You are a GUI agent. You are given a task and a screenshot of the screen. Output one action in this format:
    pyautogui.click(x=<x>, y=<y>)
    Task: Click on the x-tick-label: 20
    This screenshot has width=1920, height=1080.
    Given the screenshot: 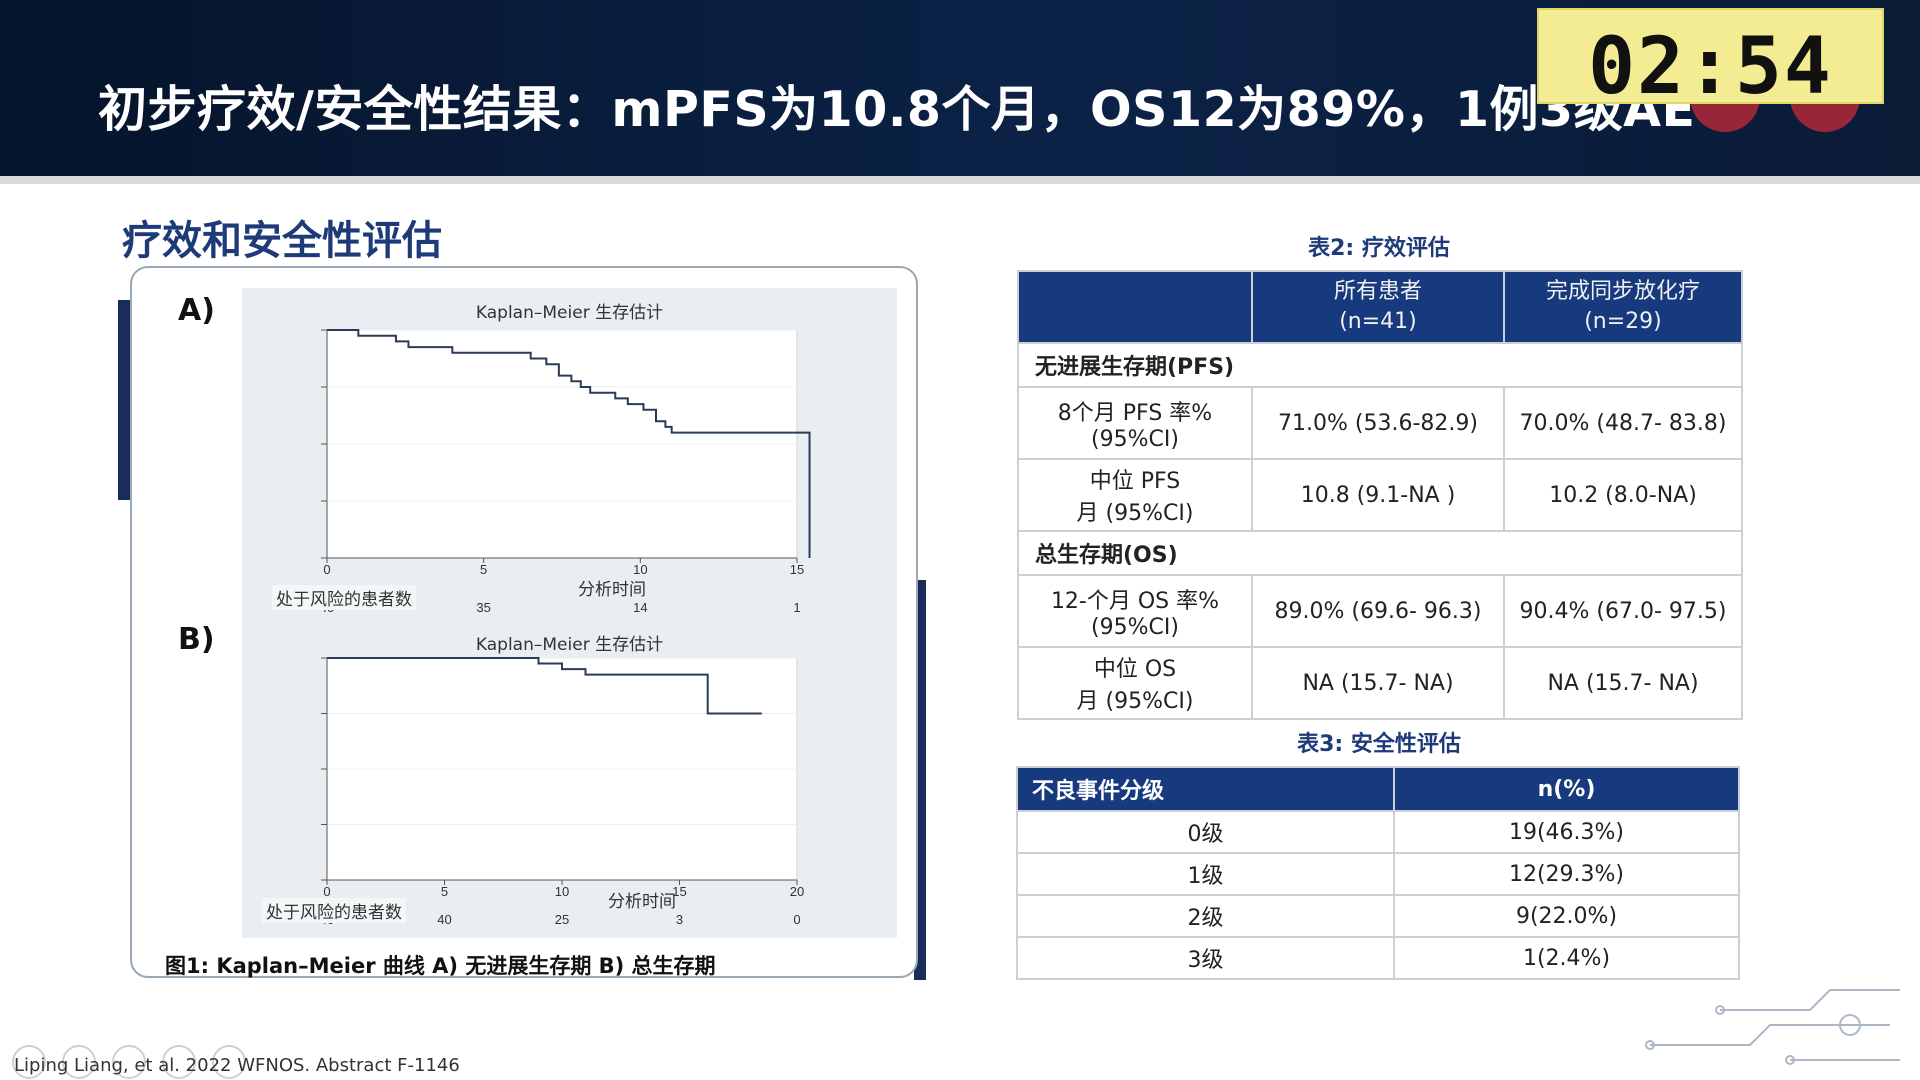 What is the action you would take?
    pyautogui.click(x=797, y=891)
    